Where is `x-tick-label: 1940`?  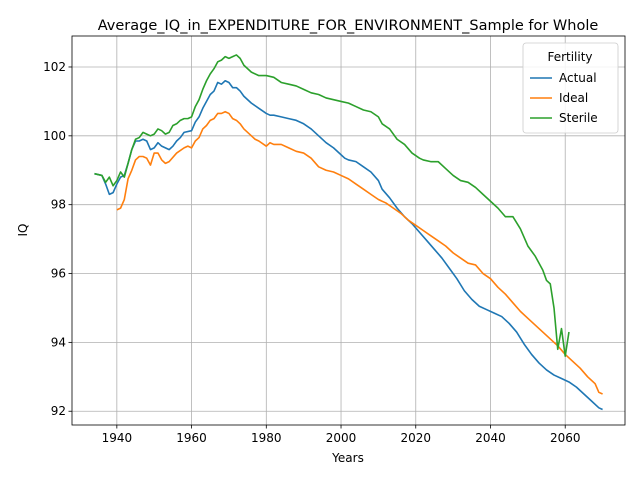
x-tick-label: 1940 is located at coordinates (117, 438).